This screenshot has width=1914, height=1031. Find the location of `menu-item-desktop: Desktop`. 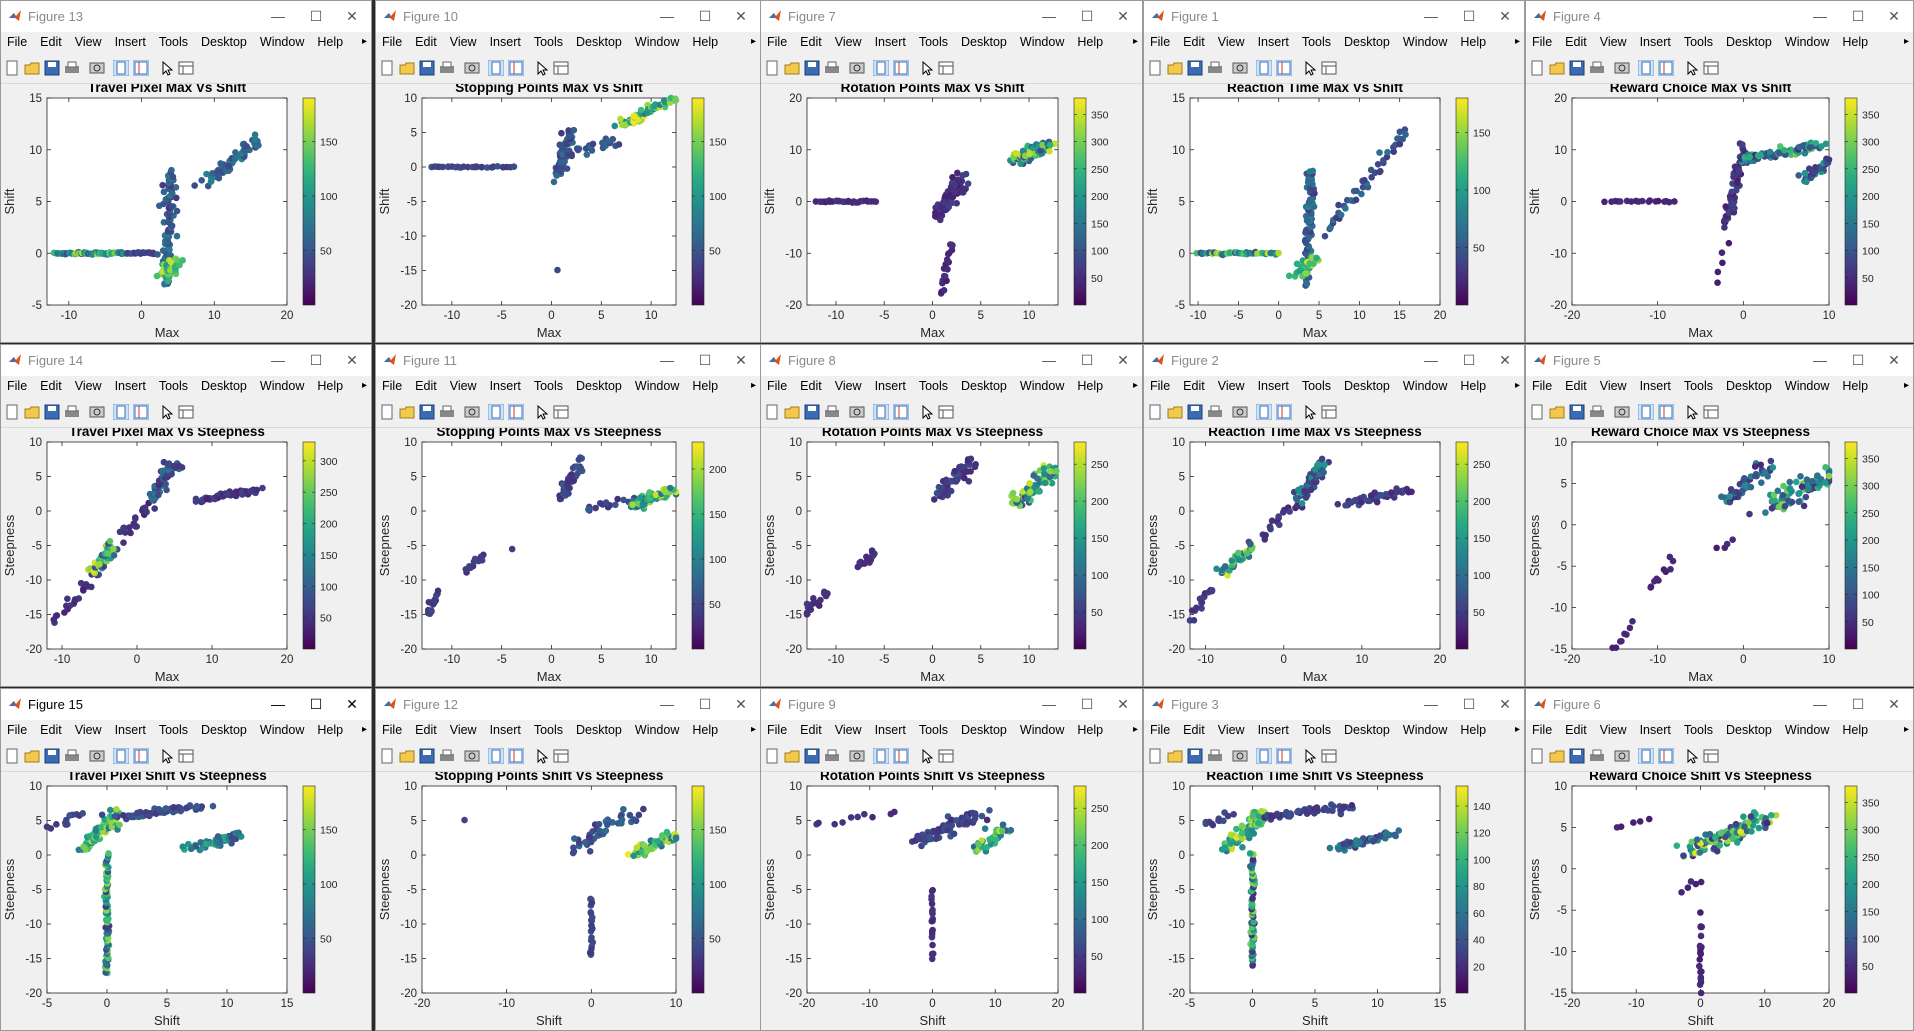

menu-item-desktop: Desktop is located at coordinates (599, 42).